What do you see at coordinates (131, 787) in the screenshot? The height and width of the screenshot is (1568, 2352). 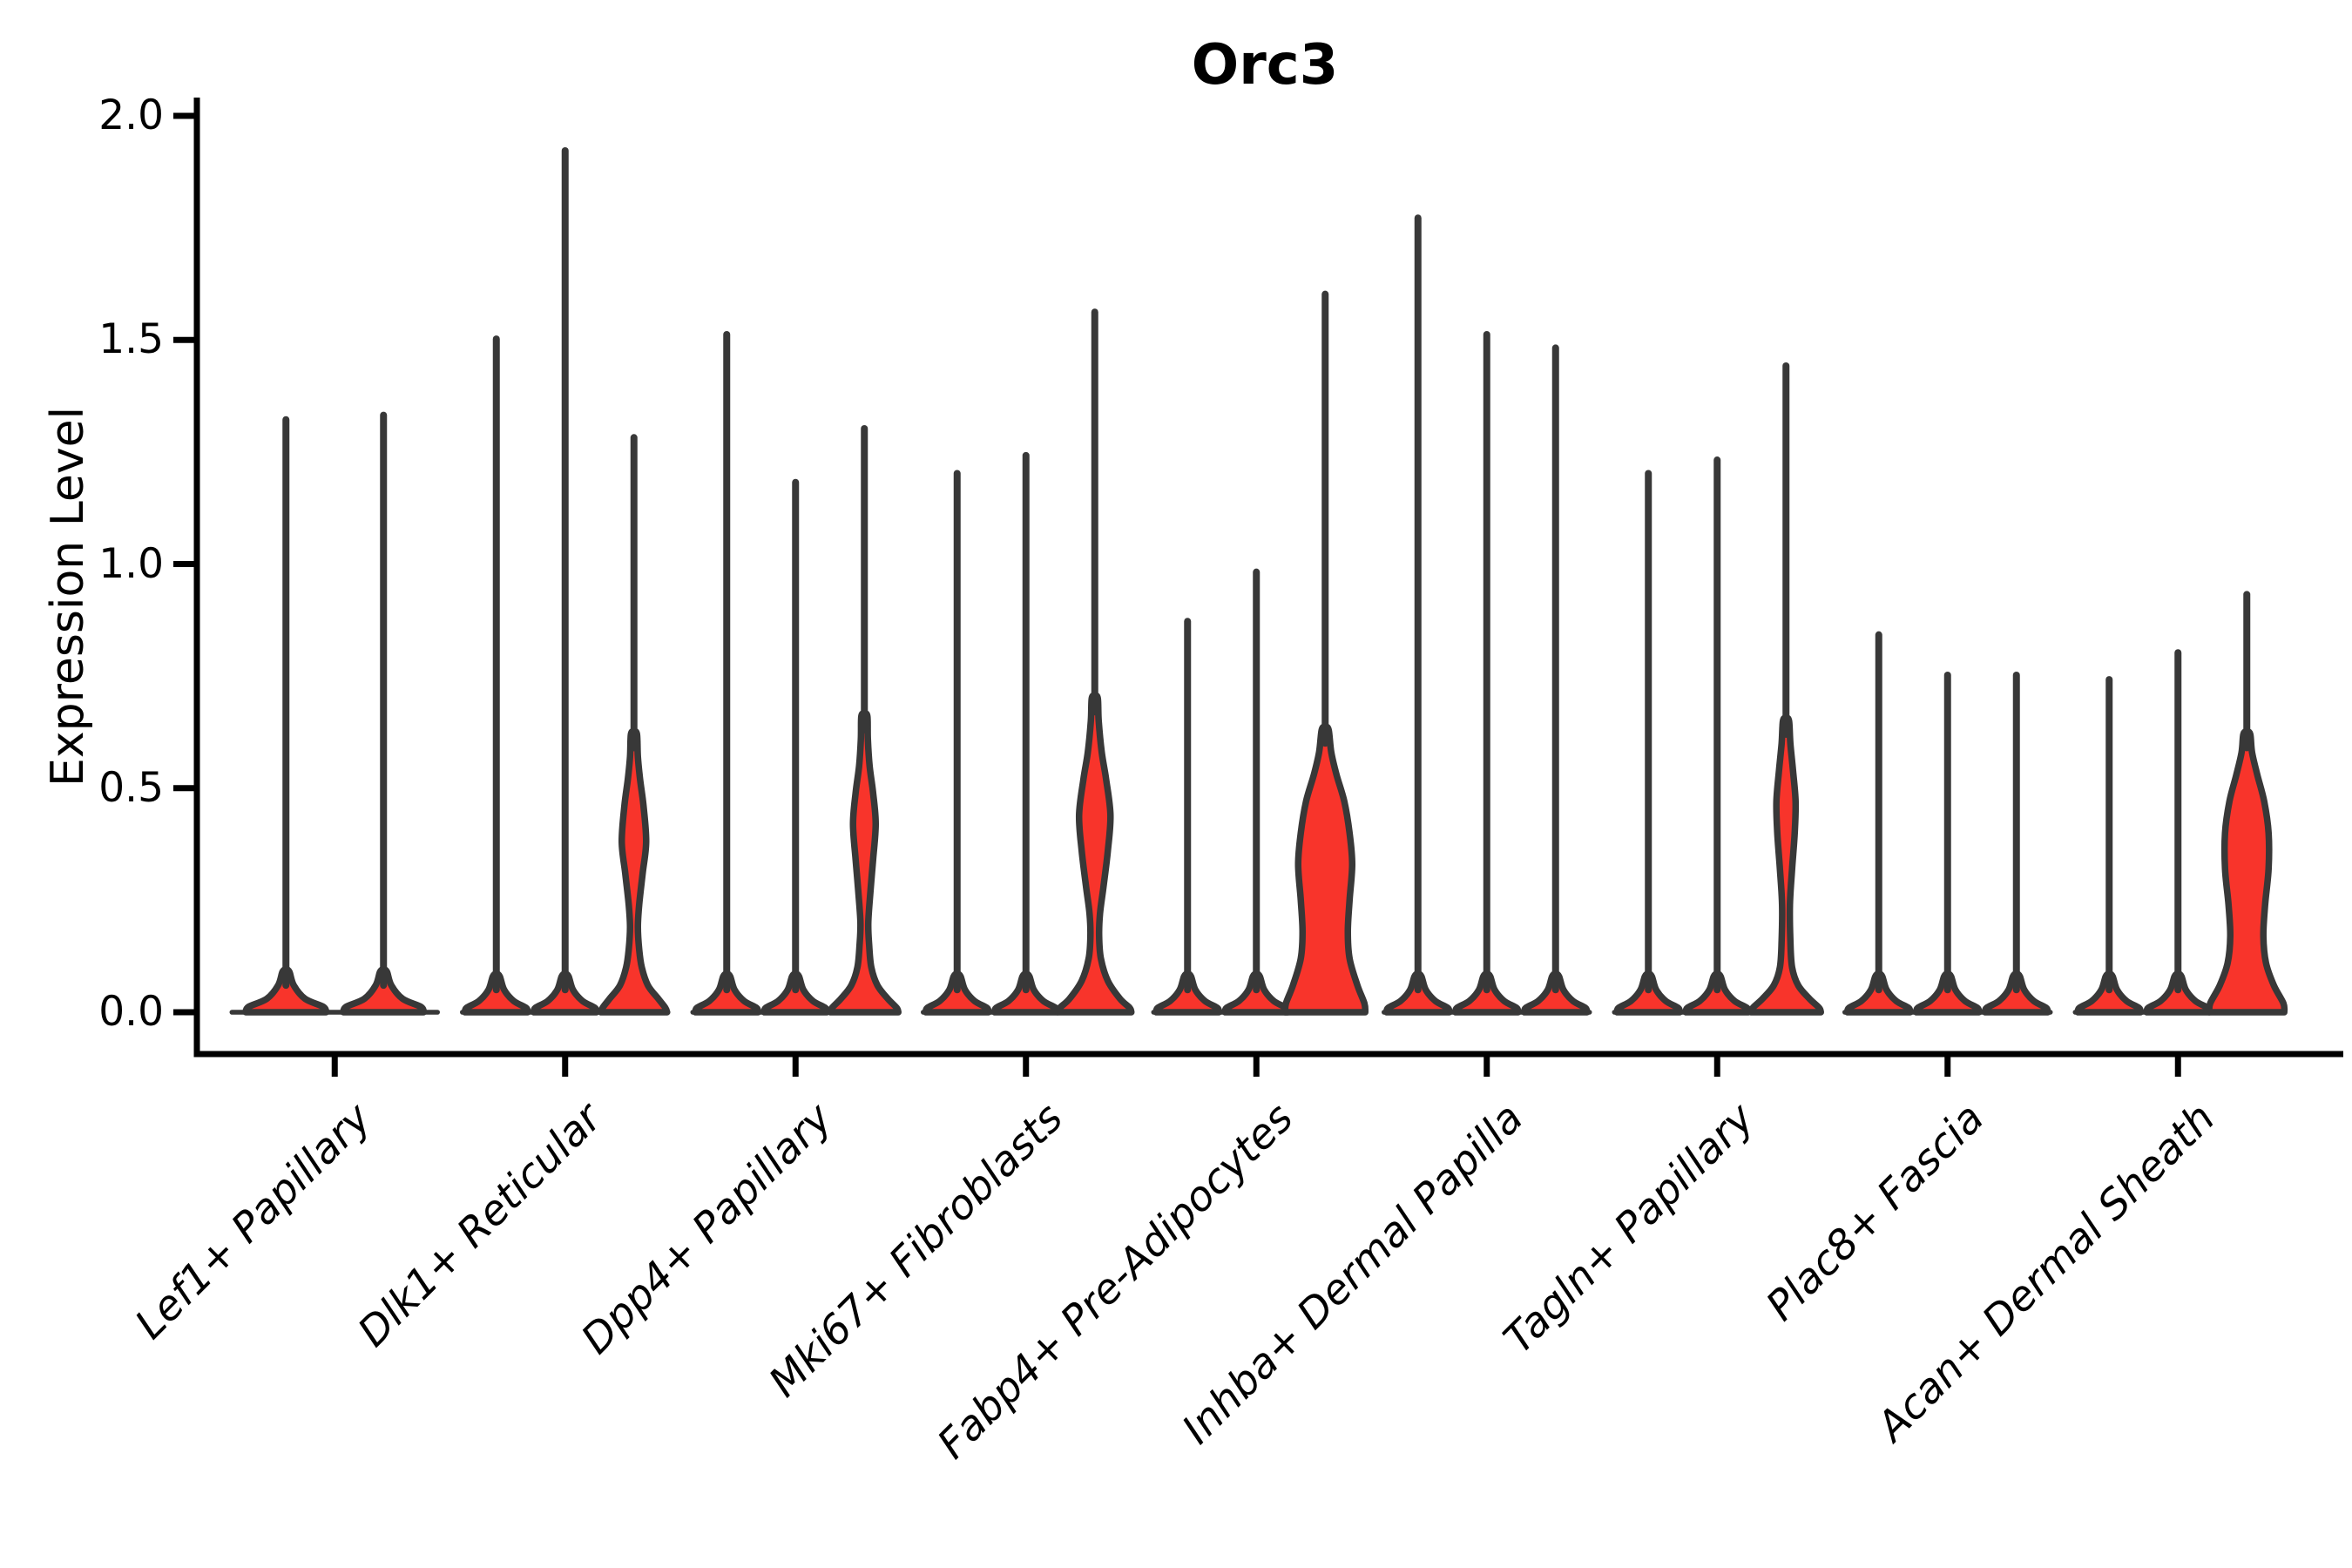 I see `y-tick-label: 0.5` at bounding box center [131, 787].